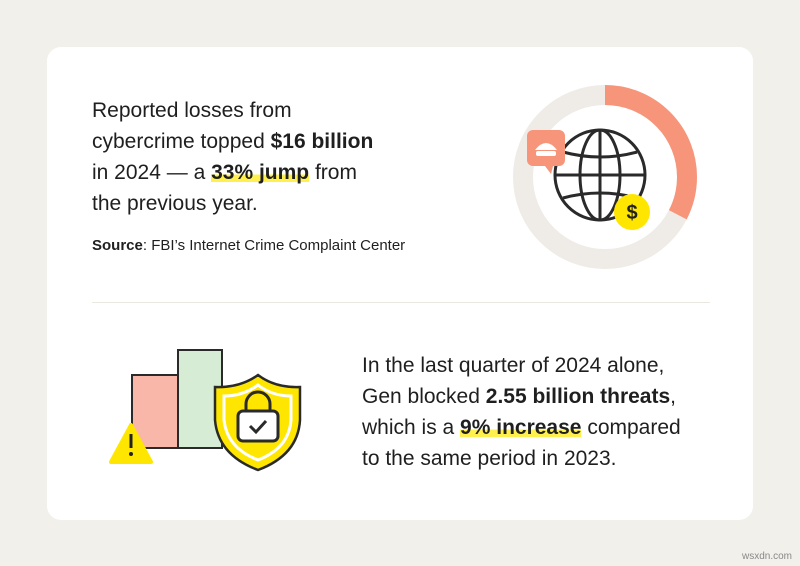 The height and width of the screenshot is (566, 800). Describe the element at coordinates (521, 427) in the screenshot. I see `highlight-text: 9% increase` at that location.